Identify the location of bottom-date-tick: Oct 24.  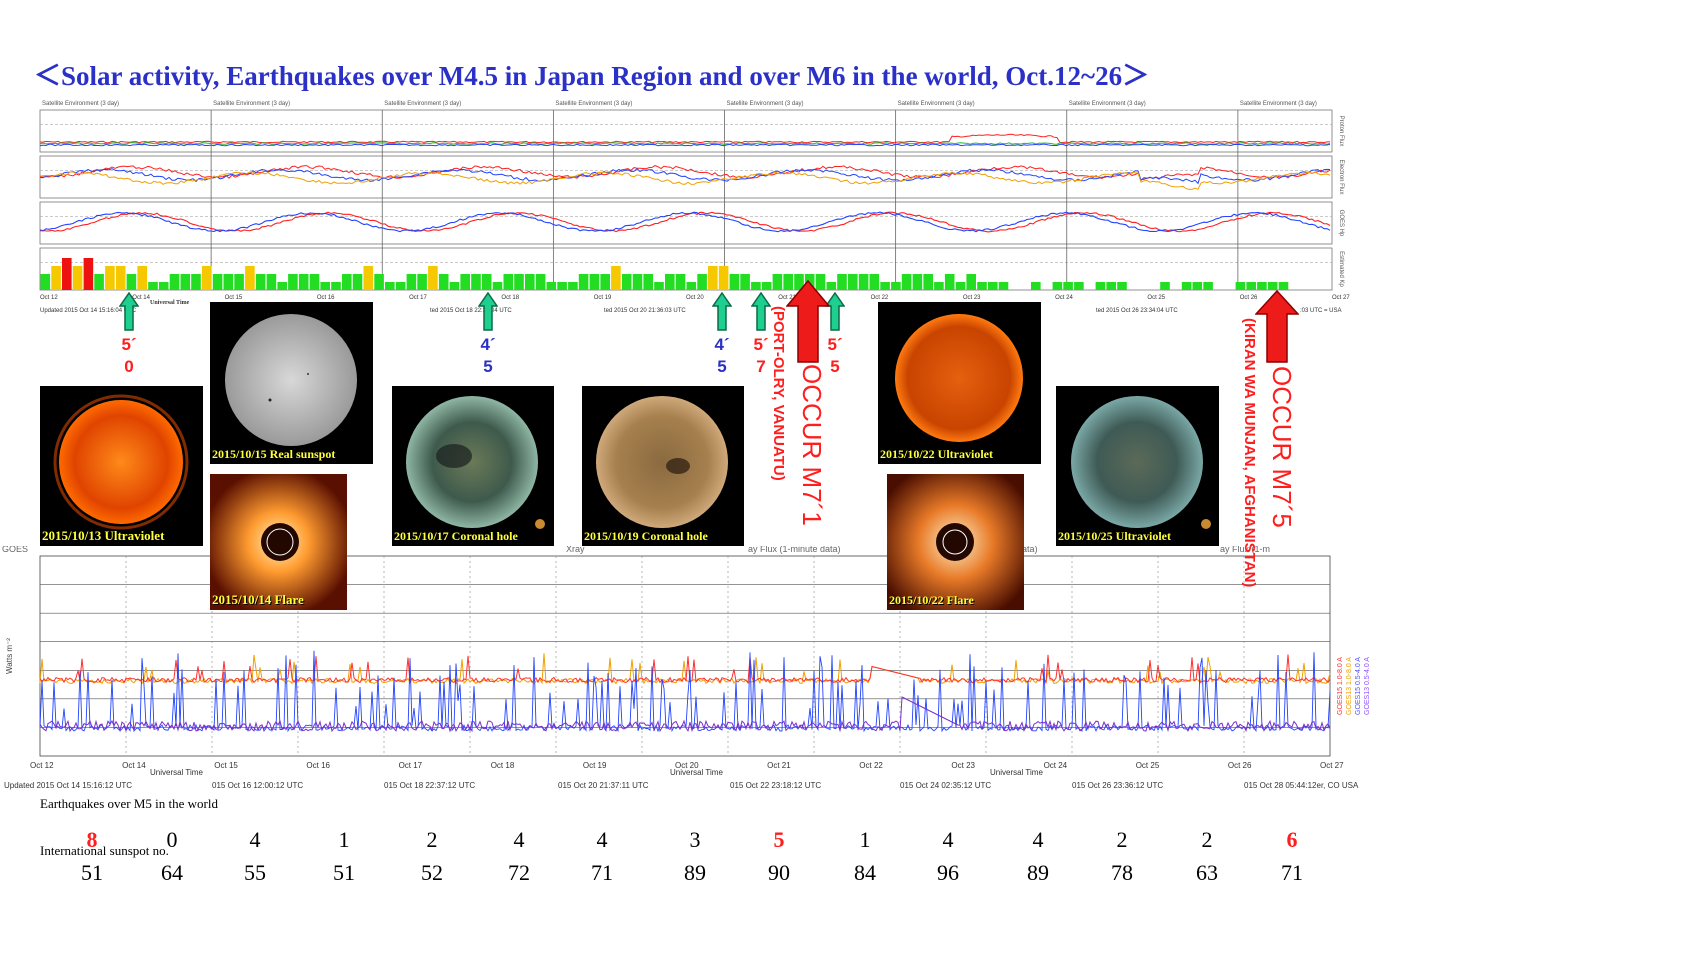
(1056, 765).